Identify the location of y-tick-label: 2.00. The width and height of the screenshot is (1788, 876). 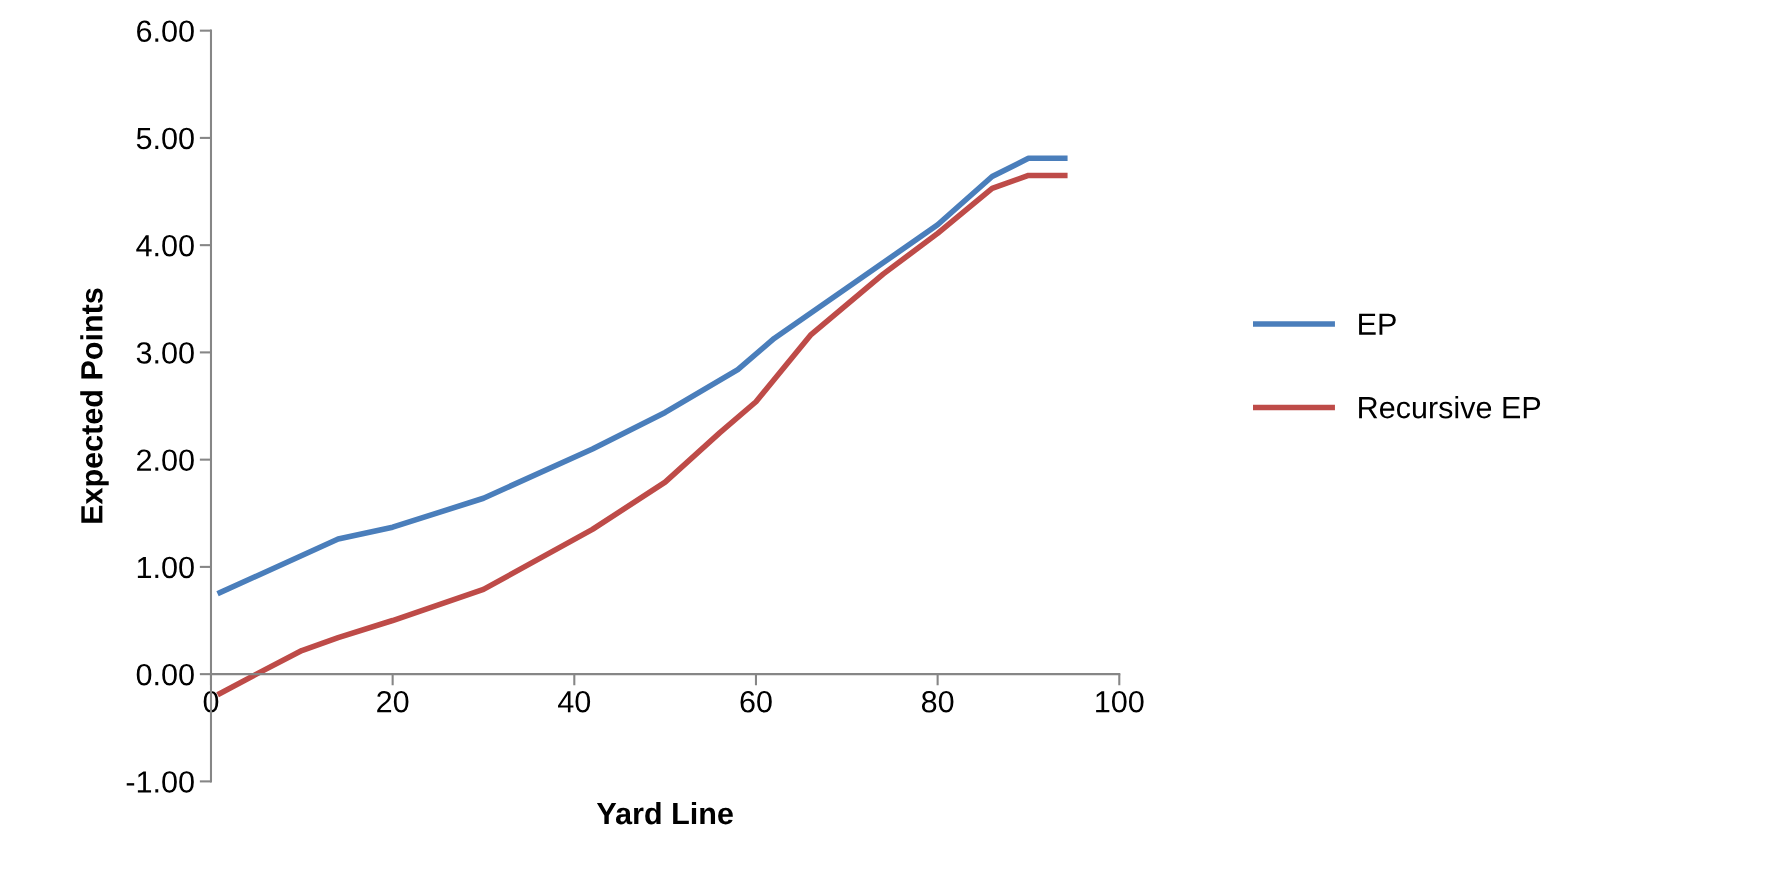
(165, 460).